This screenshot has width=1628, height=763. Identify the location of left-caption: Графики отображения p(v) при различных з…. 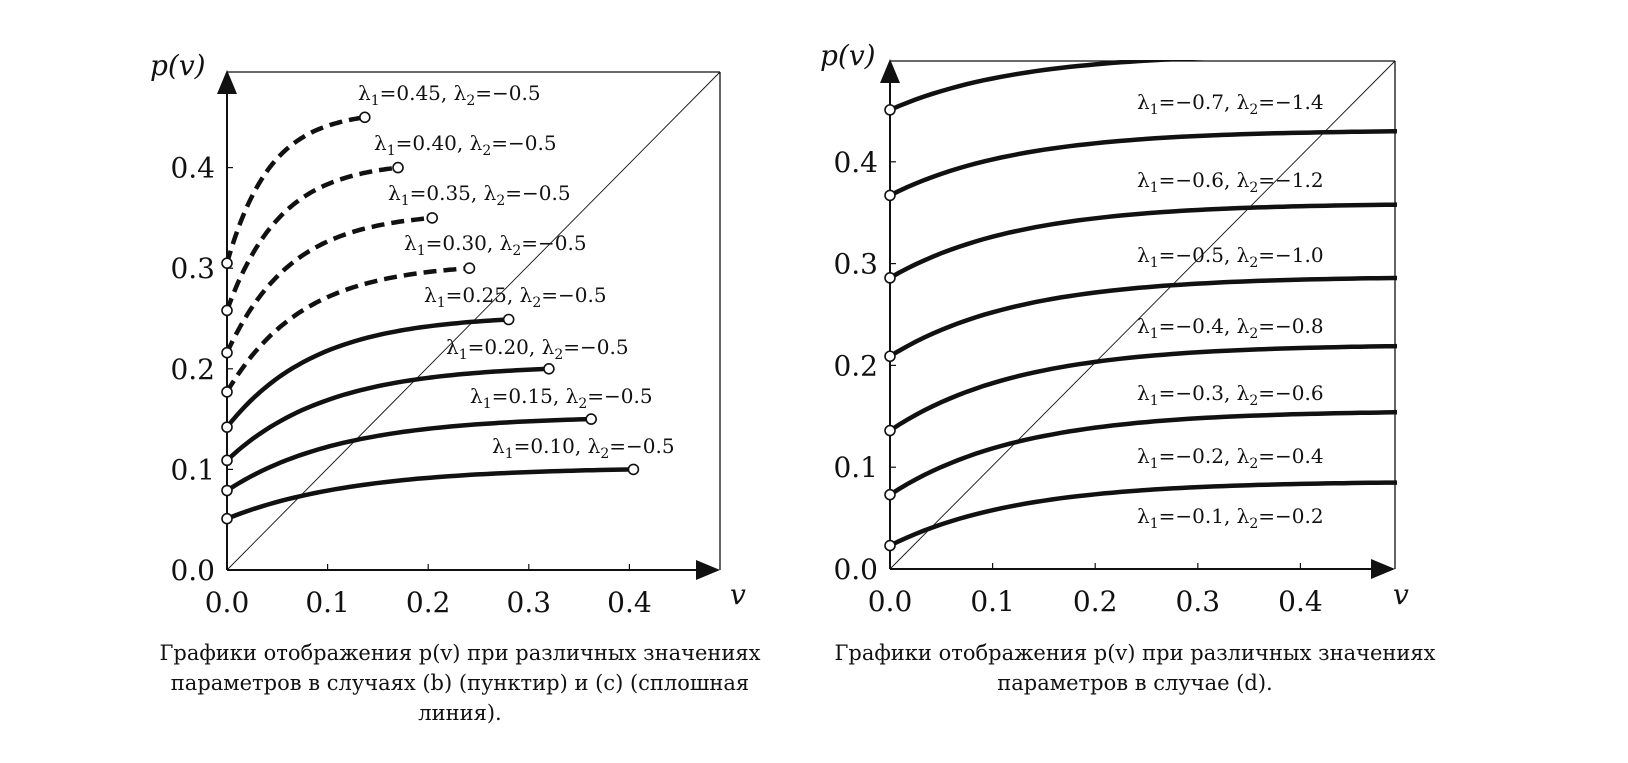
(460, 683).